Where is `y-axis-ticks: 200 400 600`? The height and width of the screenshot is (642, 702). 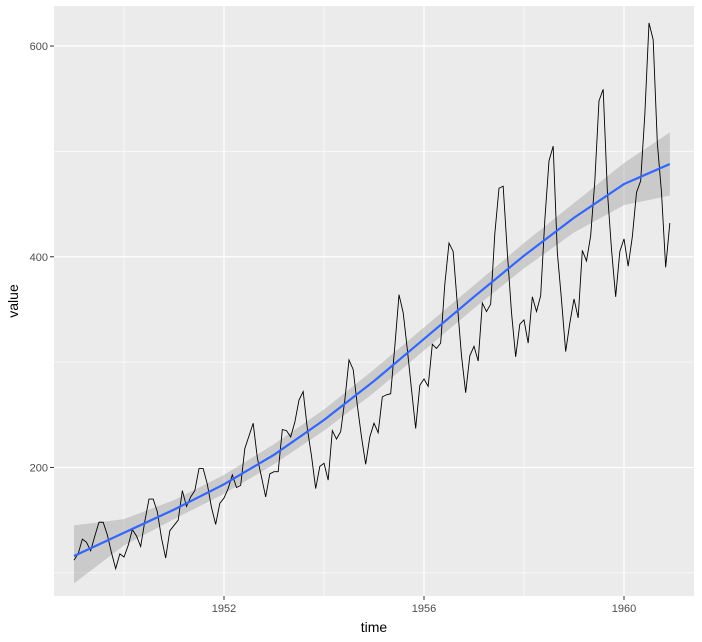
y-axis-ticks: 200 400 600 is located at coordinates (42, 257).